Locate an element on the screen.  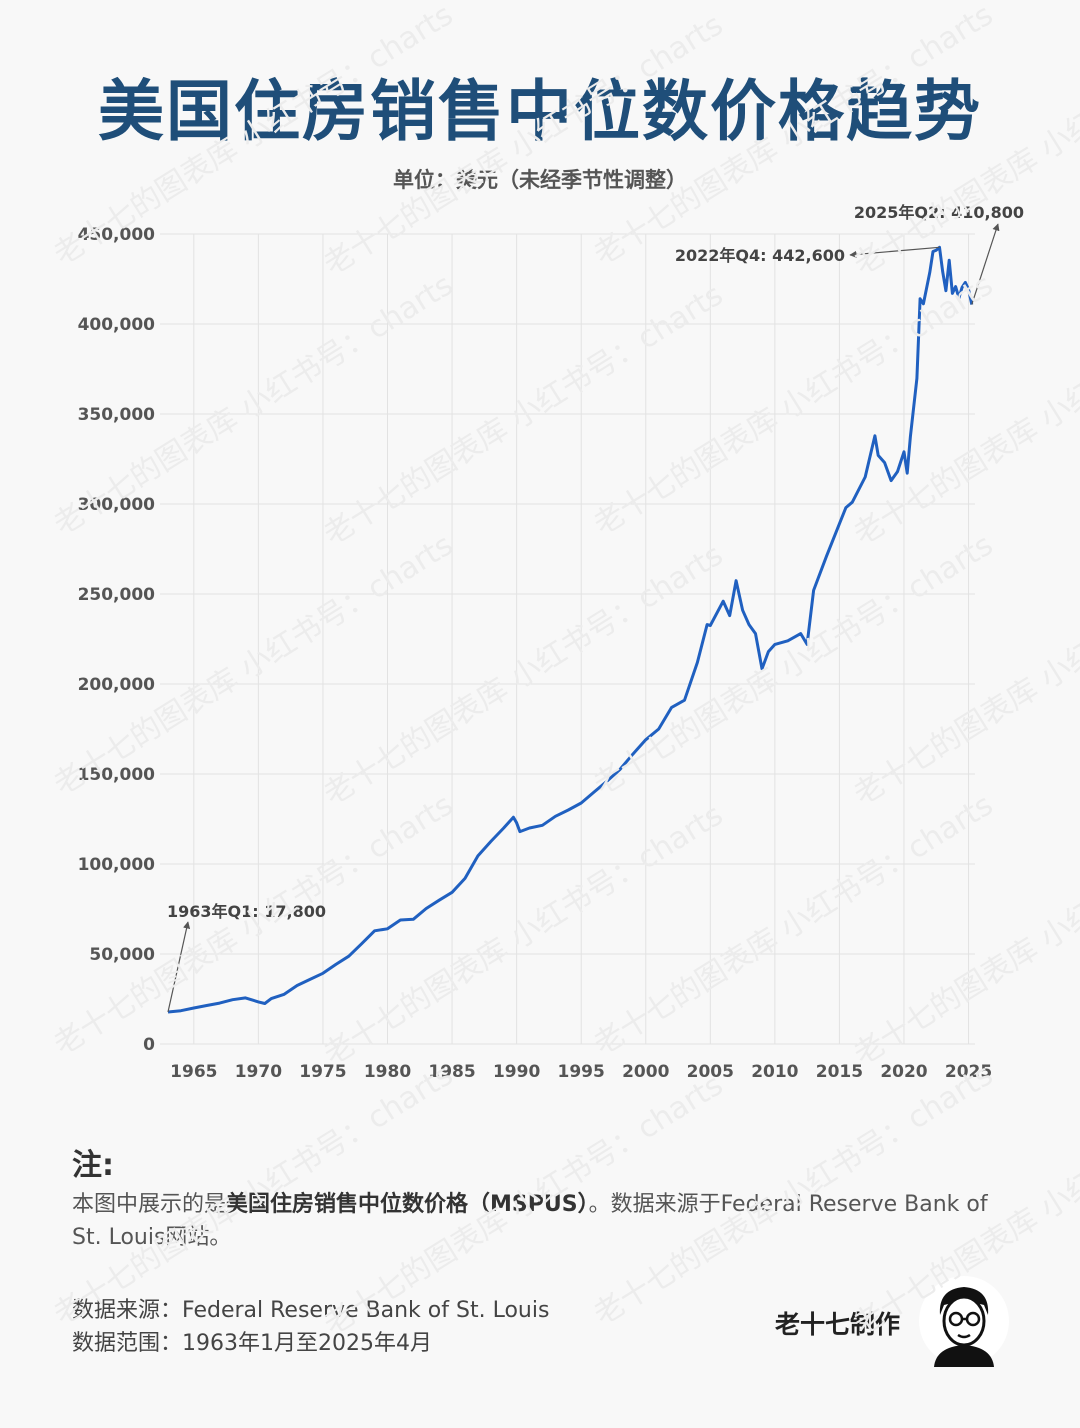
notes-text-bold: 美国住房销售中位数价格（MSPUS） is located at coordinates (407, 1204).